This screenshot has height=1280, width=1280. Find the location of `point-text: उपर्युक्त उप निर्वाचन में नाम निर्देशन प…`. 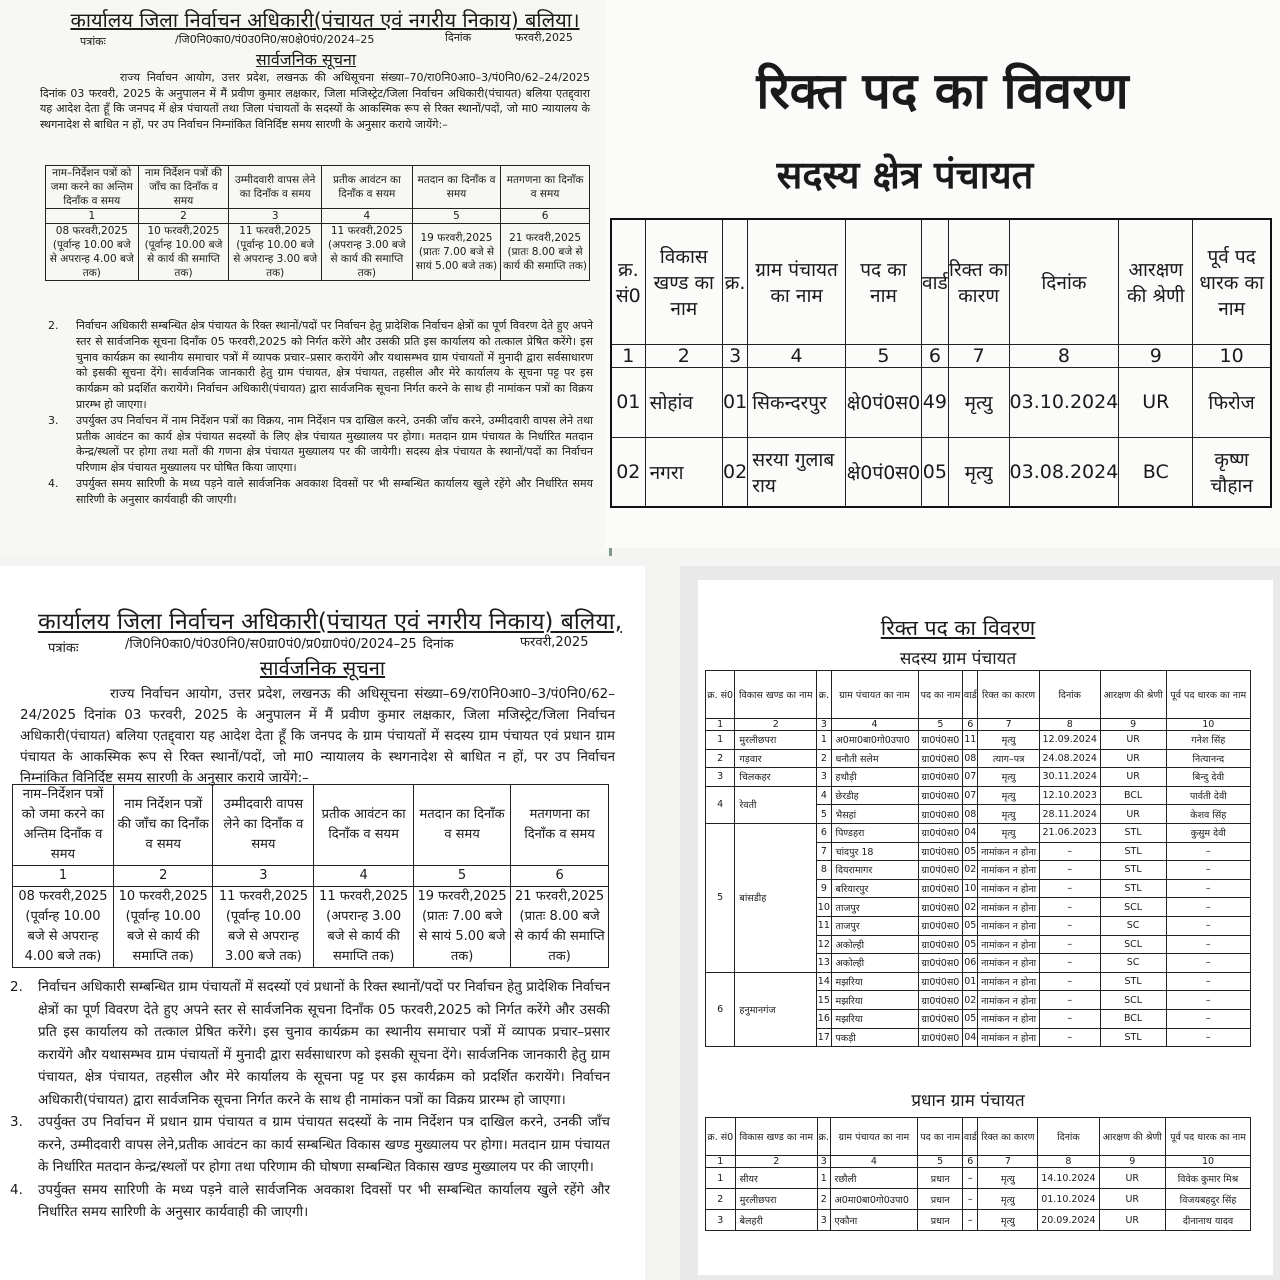

point-text: उपर्युक्त उप निर्वाचन में नाम निर्देशन प… is located at coordinates (334, 444).